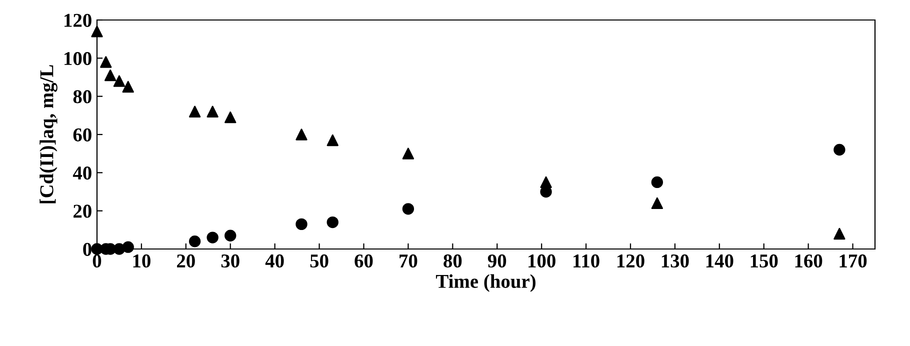 Image resolution: width=910 pixels, height=346 pixels. What do you see at coordinates (82, 97) in the screenshot?
I see `y-tick-label: 80` at bounding box center [82, 97].